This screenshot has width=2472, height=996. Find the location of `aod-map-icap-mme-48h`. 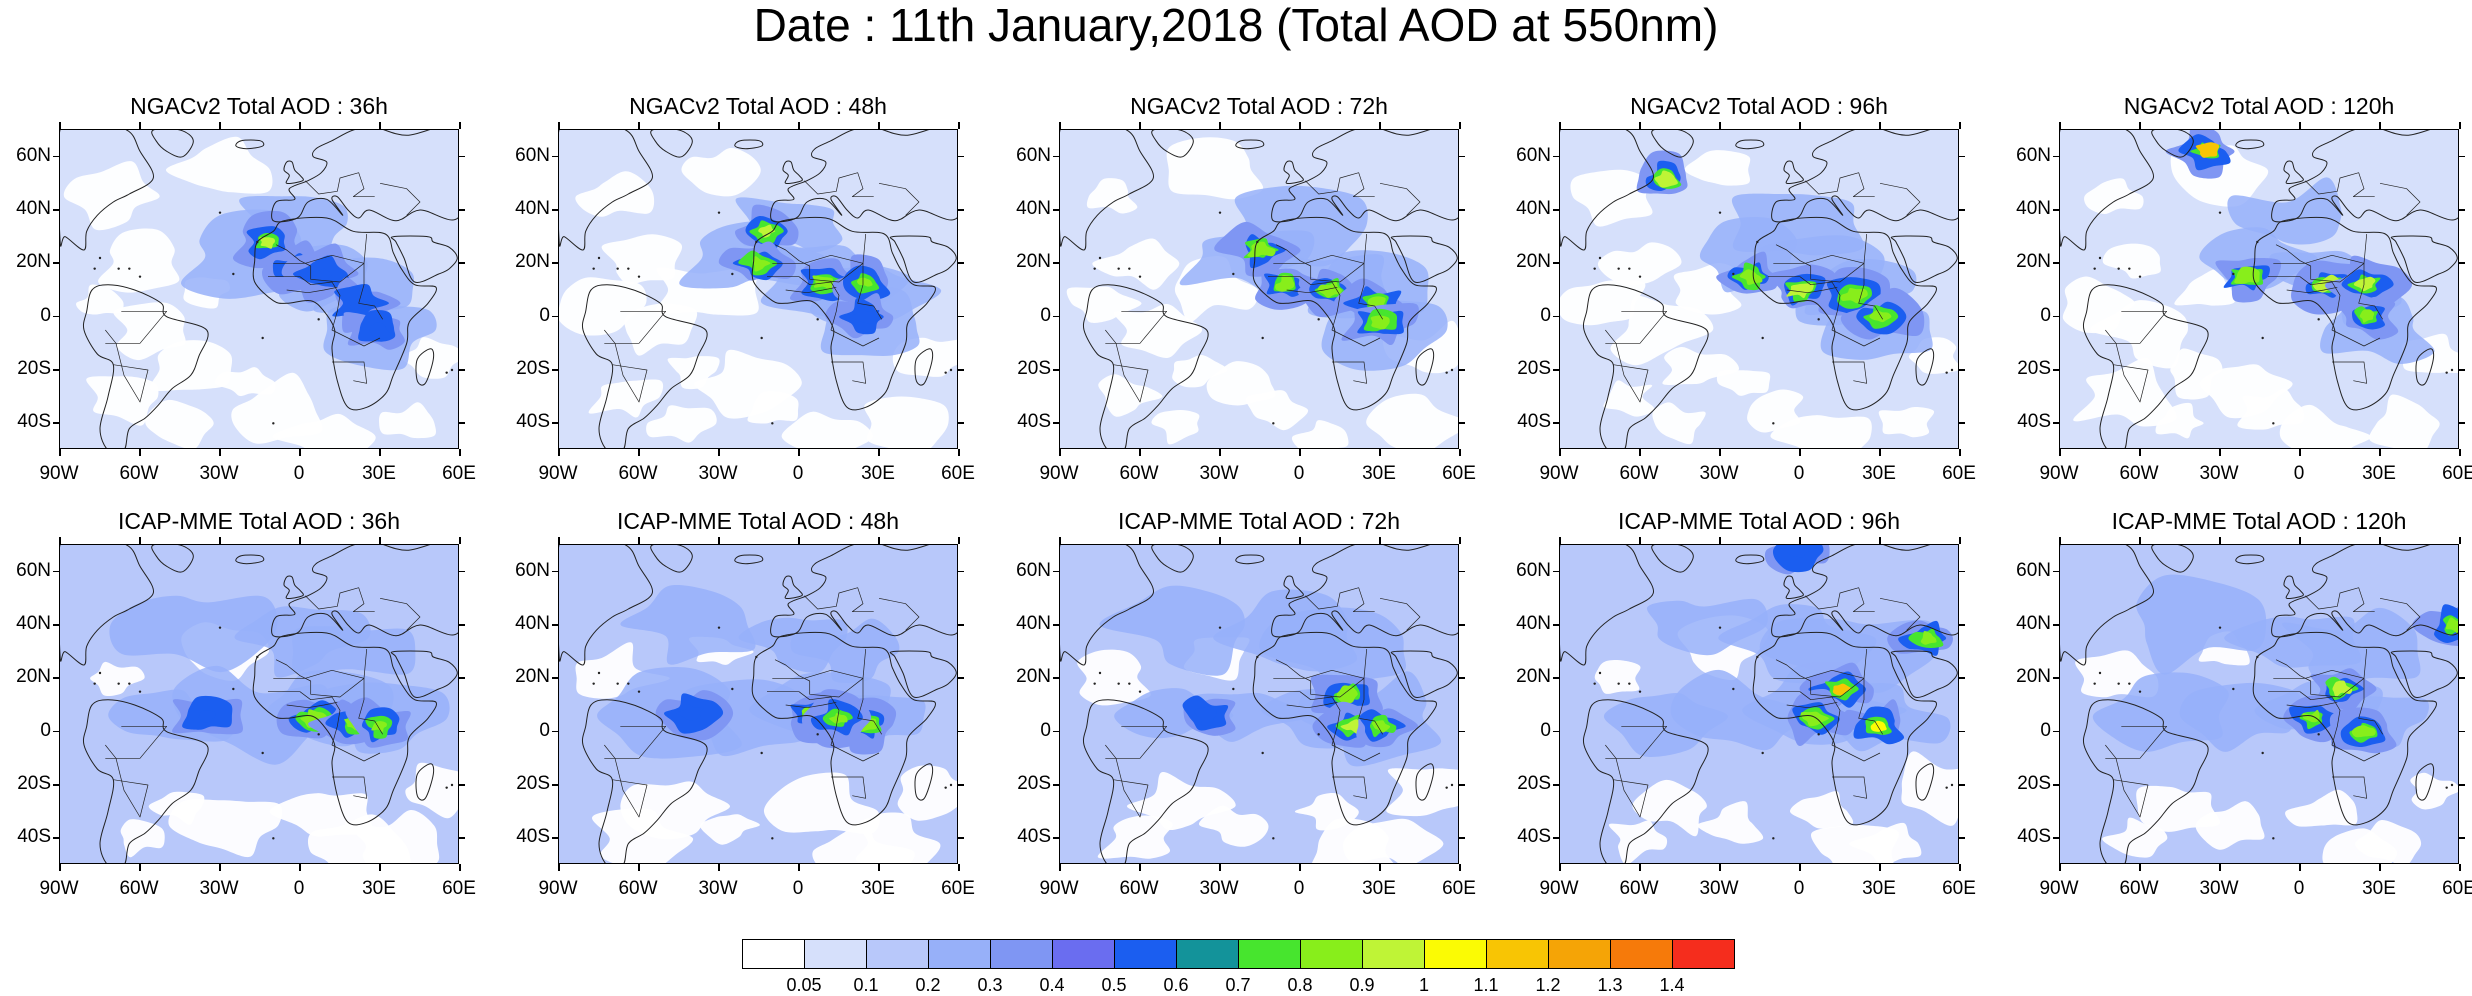

aod-map-icap-mme-48h is located at coordinates (758, 704).